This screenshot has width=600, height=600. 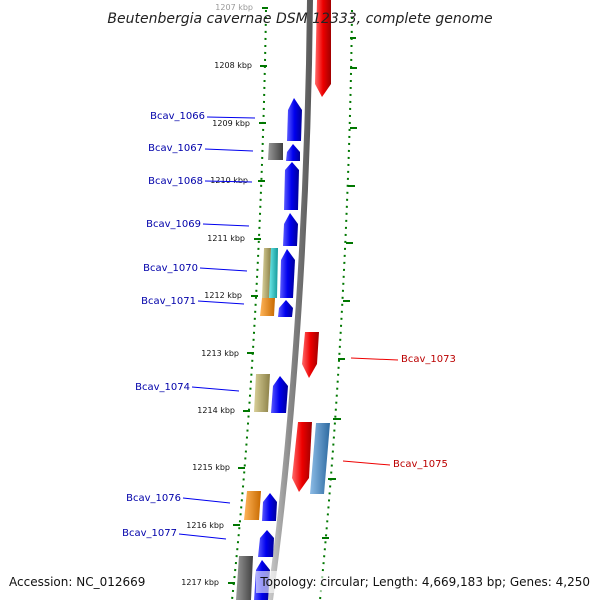 What do you see at coordinates (266, 273) in the screenshot?
I see `gene-block-bcav-1070-cog-a` at bounding box center [266, 273].